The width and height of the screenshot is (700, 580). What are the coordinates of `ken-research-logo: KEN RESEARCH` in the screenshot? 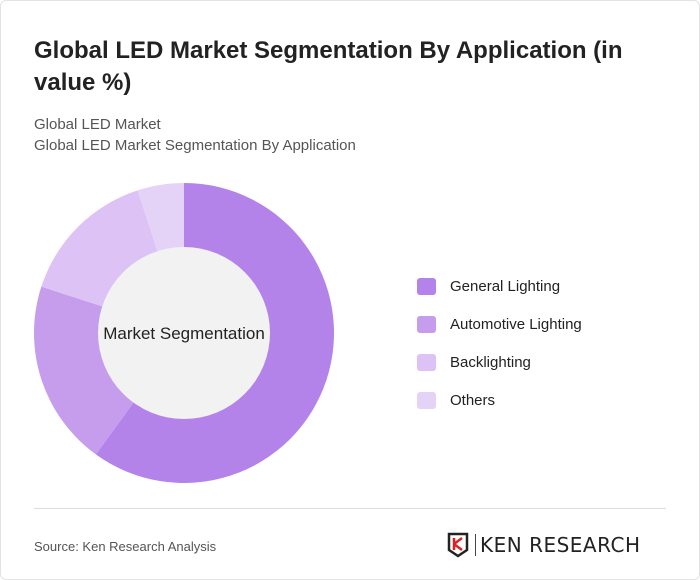 It's located at (544, 545).